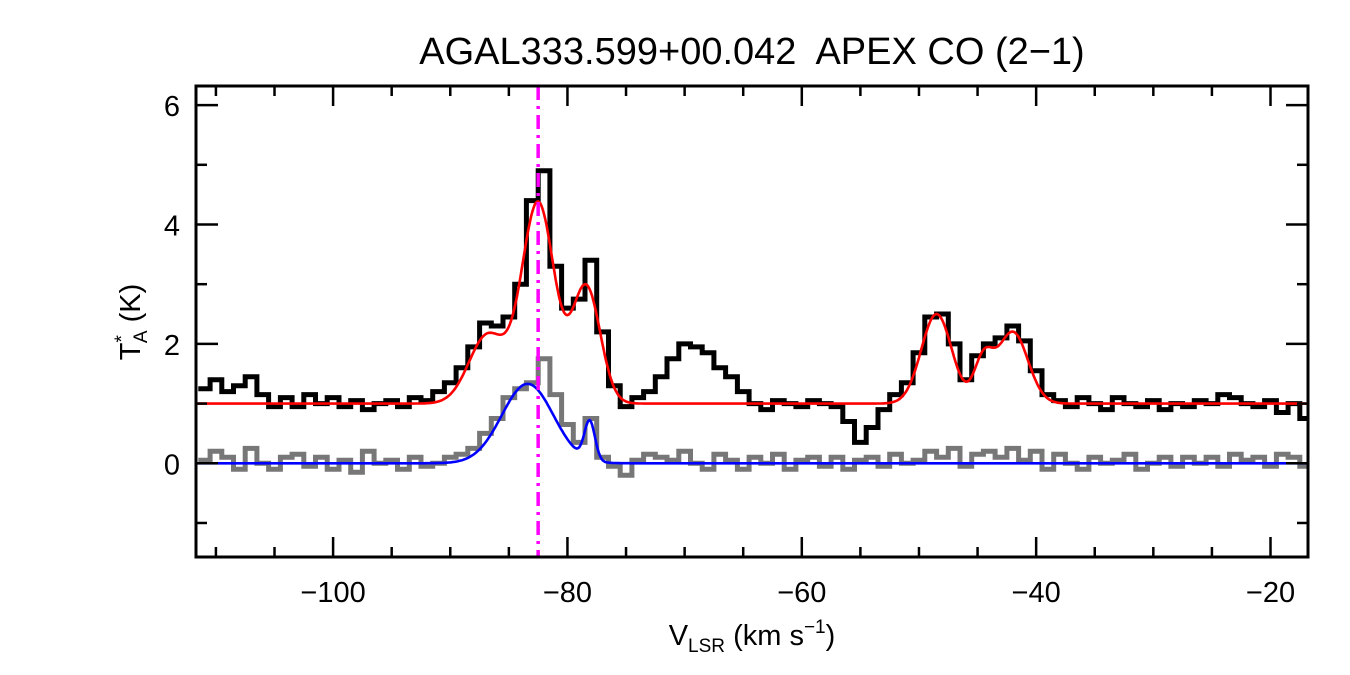 The image size is (1350, 675). What do you see at coordinates (1036, 593) in the screenshot?
I see `x-tick-label: −40` at bounding box center [1036, 593].